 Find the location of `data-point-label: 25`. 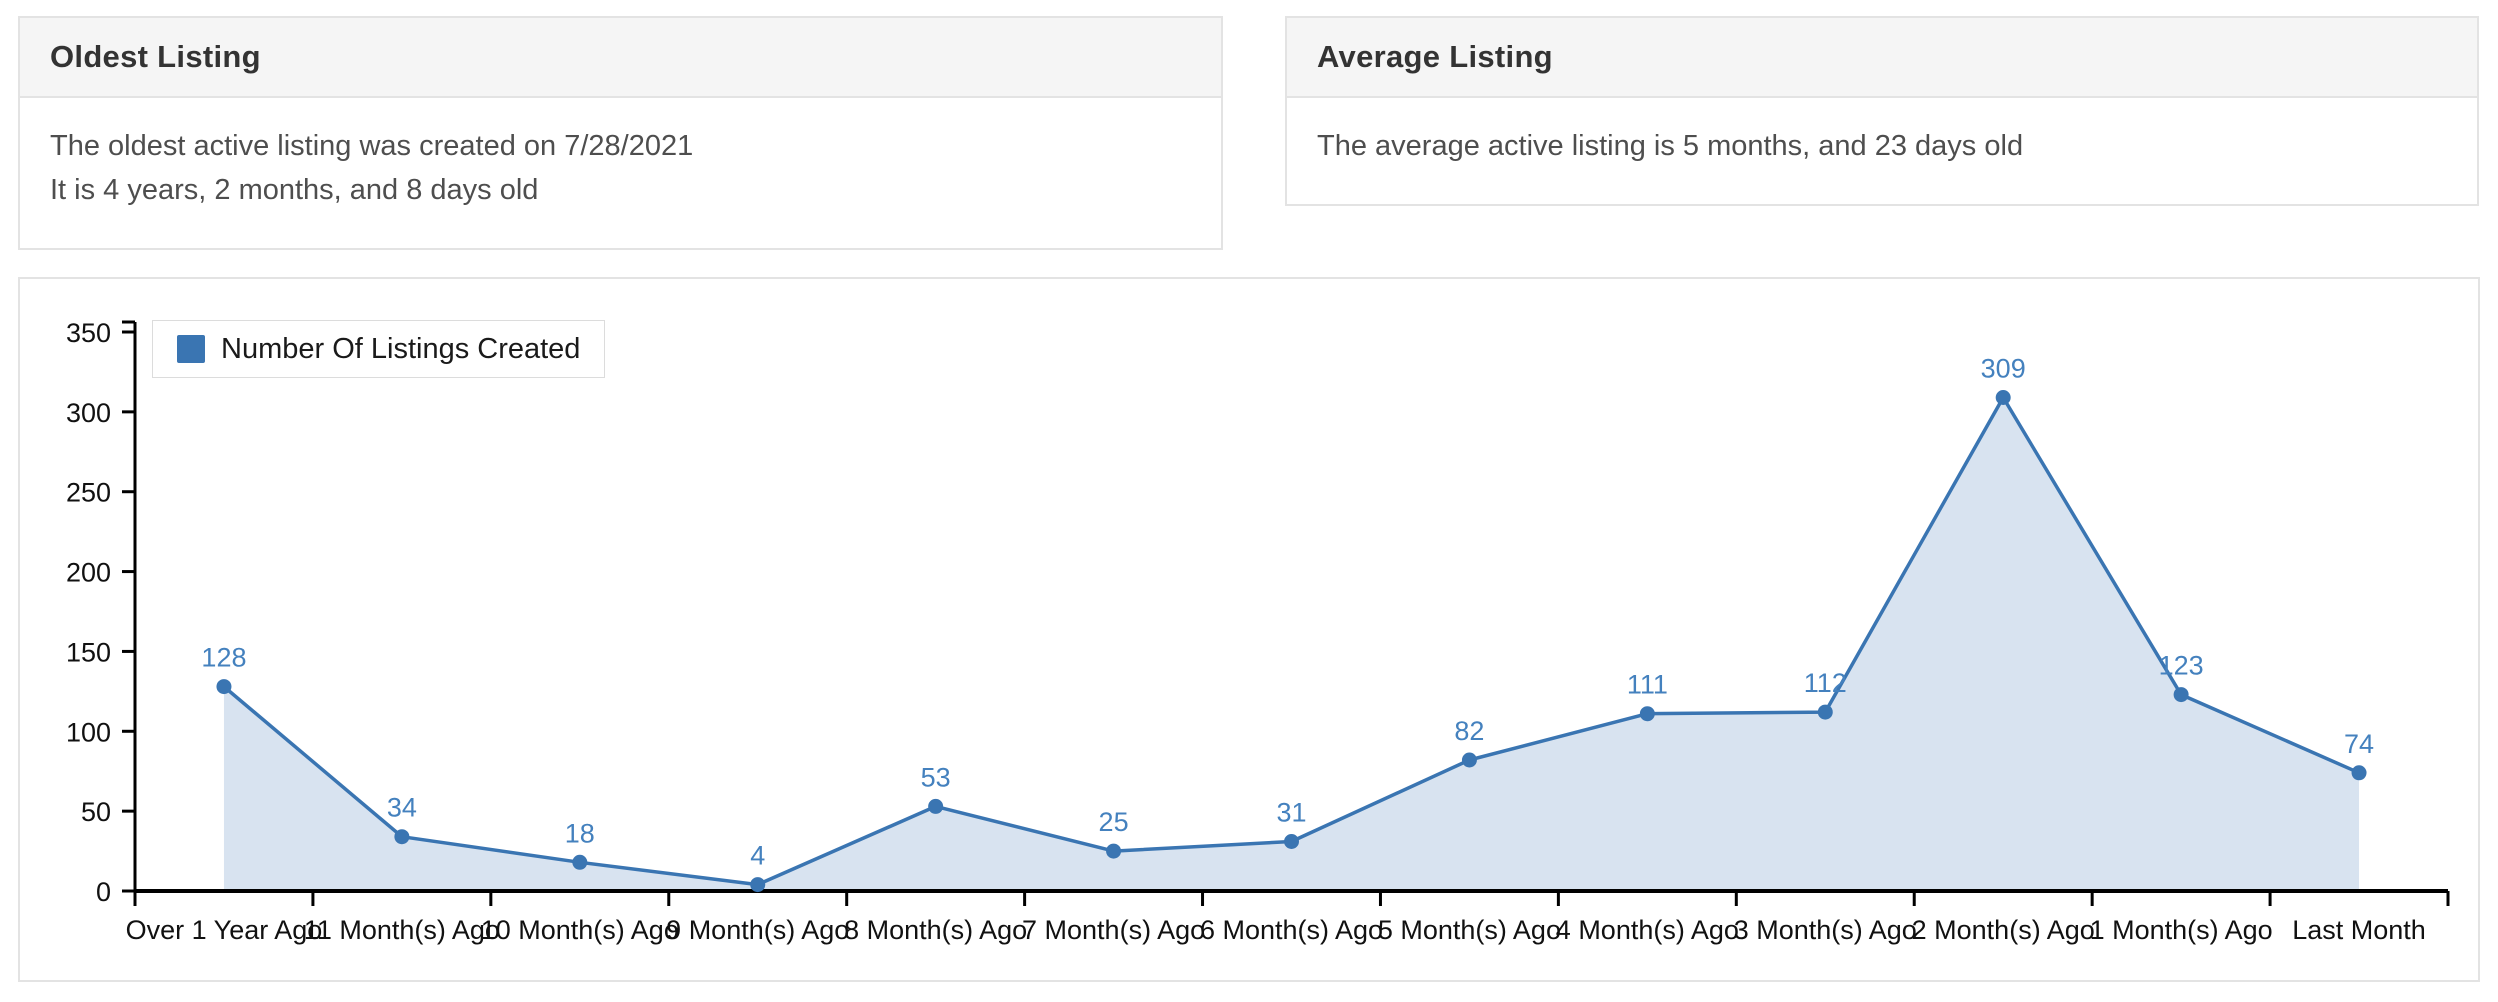

data-point-label: 25 is located at coordinates (1114, 822).